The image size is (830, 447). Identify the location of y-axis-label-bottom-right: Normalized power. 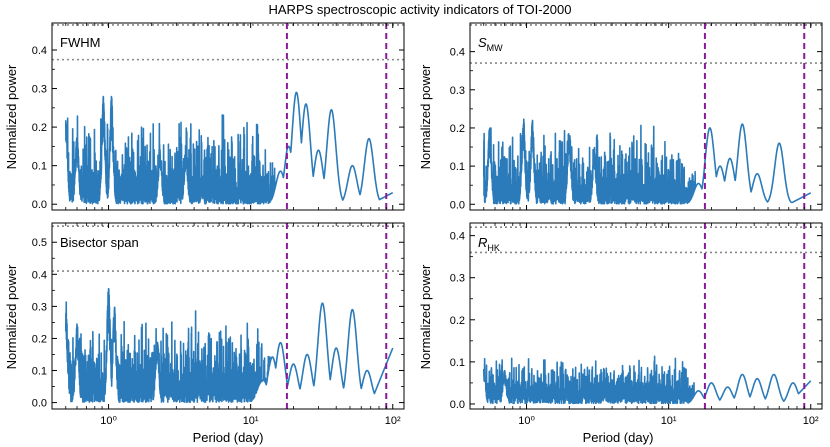
(425, 316).